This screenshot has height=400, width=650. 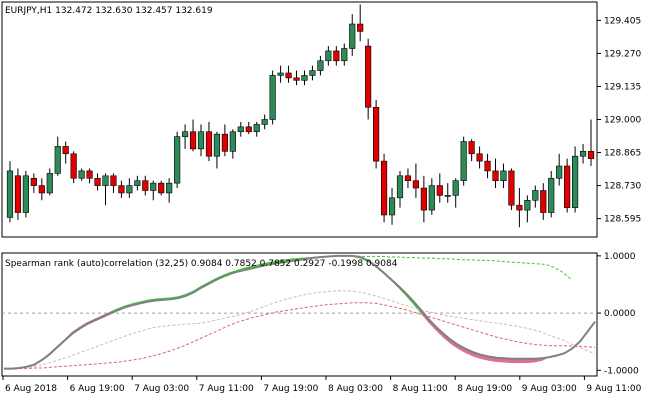 I want to click on time-tick-label: 8 Aug 03:00, so click(x=355, y=389).